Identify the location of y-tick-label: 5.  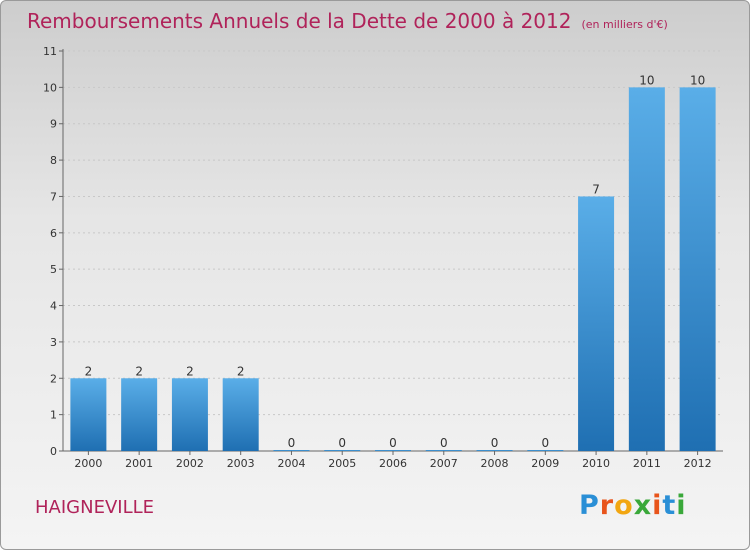
(53, 269).